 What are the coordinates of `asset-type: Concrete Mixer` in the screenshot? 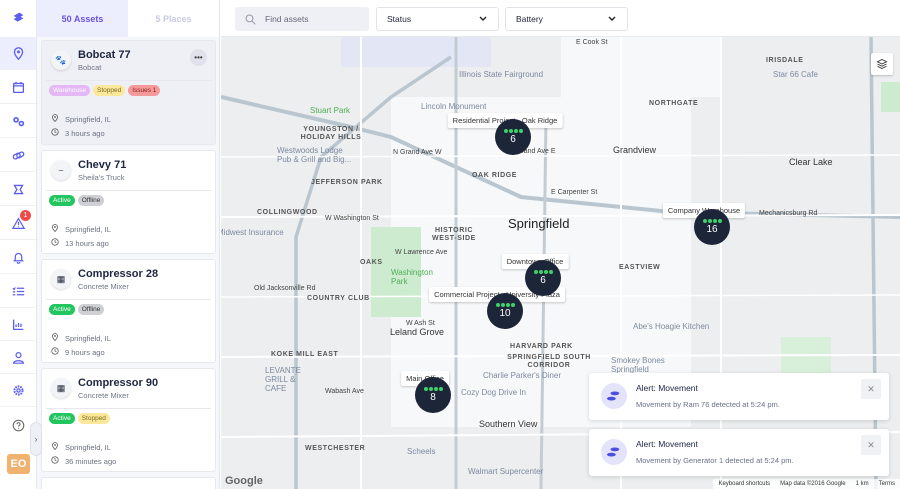 It's located at (103, 286).